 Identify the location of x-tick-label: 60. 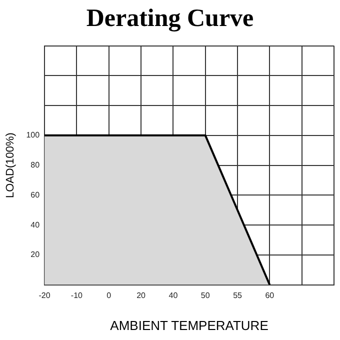
(270, 295).